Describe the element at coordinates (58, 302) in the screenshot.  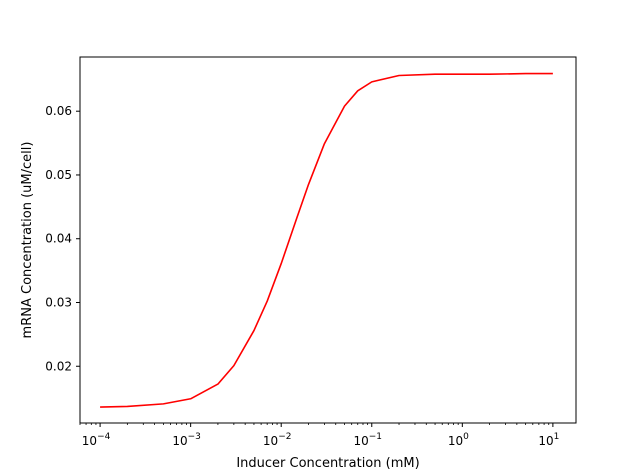
I see `y-tick-label: 0.03` at that location.